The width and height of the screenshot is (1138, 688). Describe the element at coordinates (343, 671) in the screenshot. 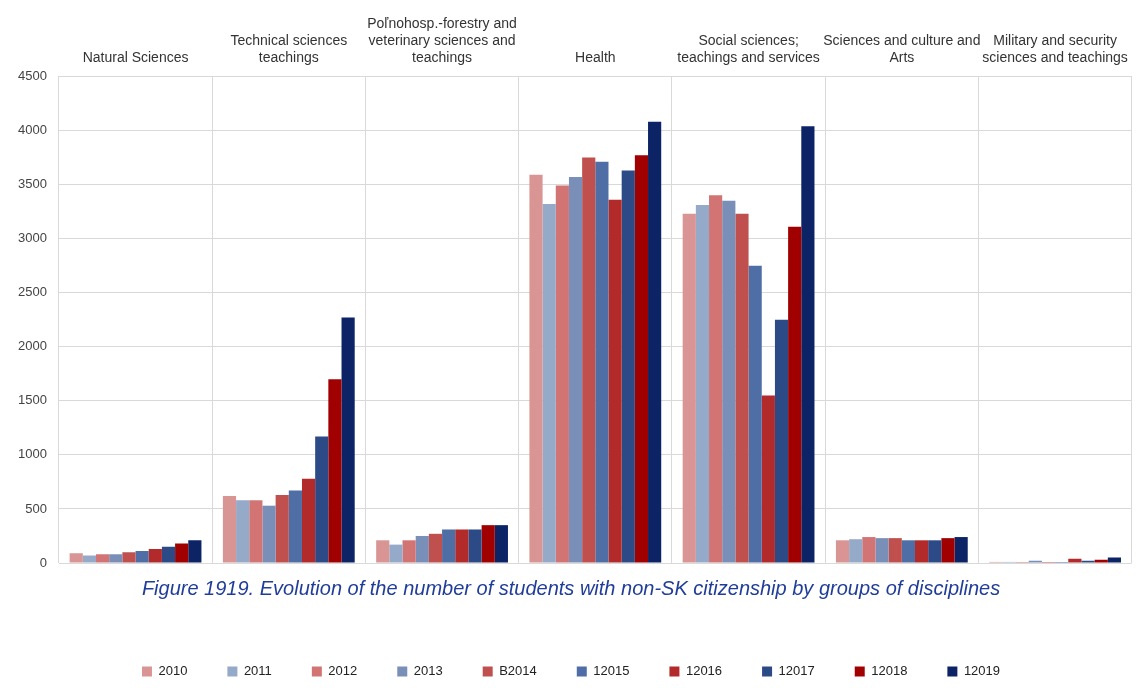

I see `legend-label: 2012` at that location.